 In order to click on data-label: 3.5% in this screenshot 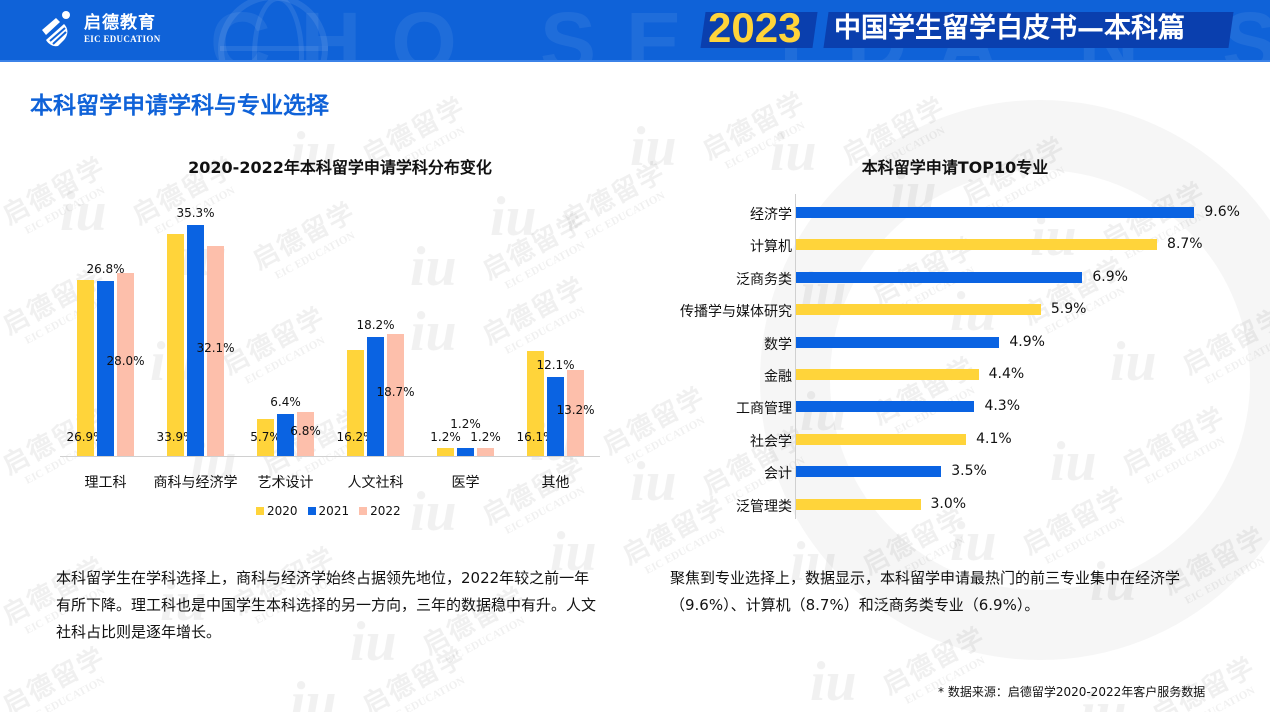, I will do `click(969, 471)`.